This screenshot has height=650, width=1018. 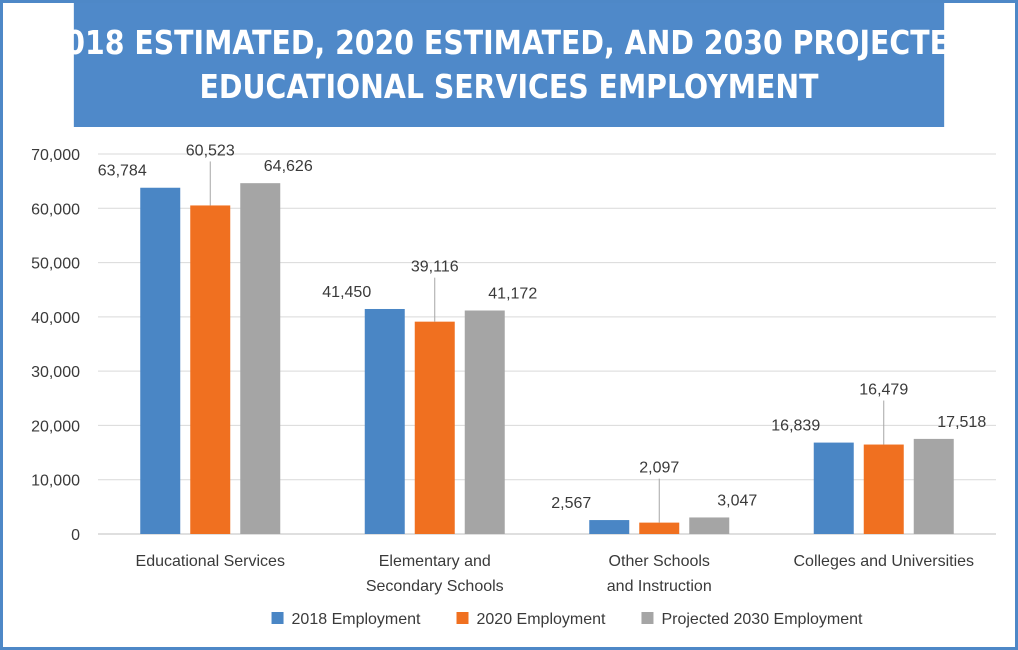 What do you see at coordinates (55, 318) in the screenshot?
I see `y-tick-label: 40,000` at bounding box center [55, 318].